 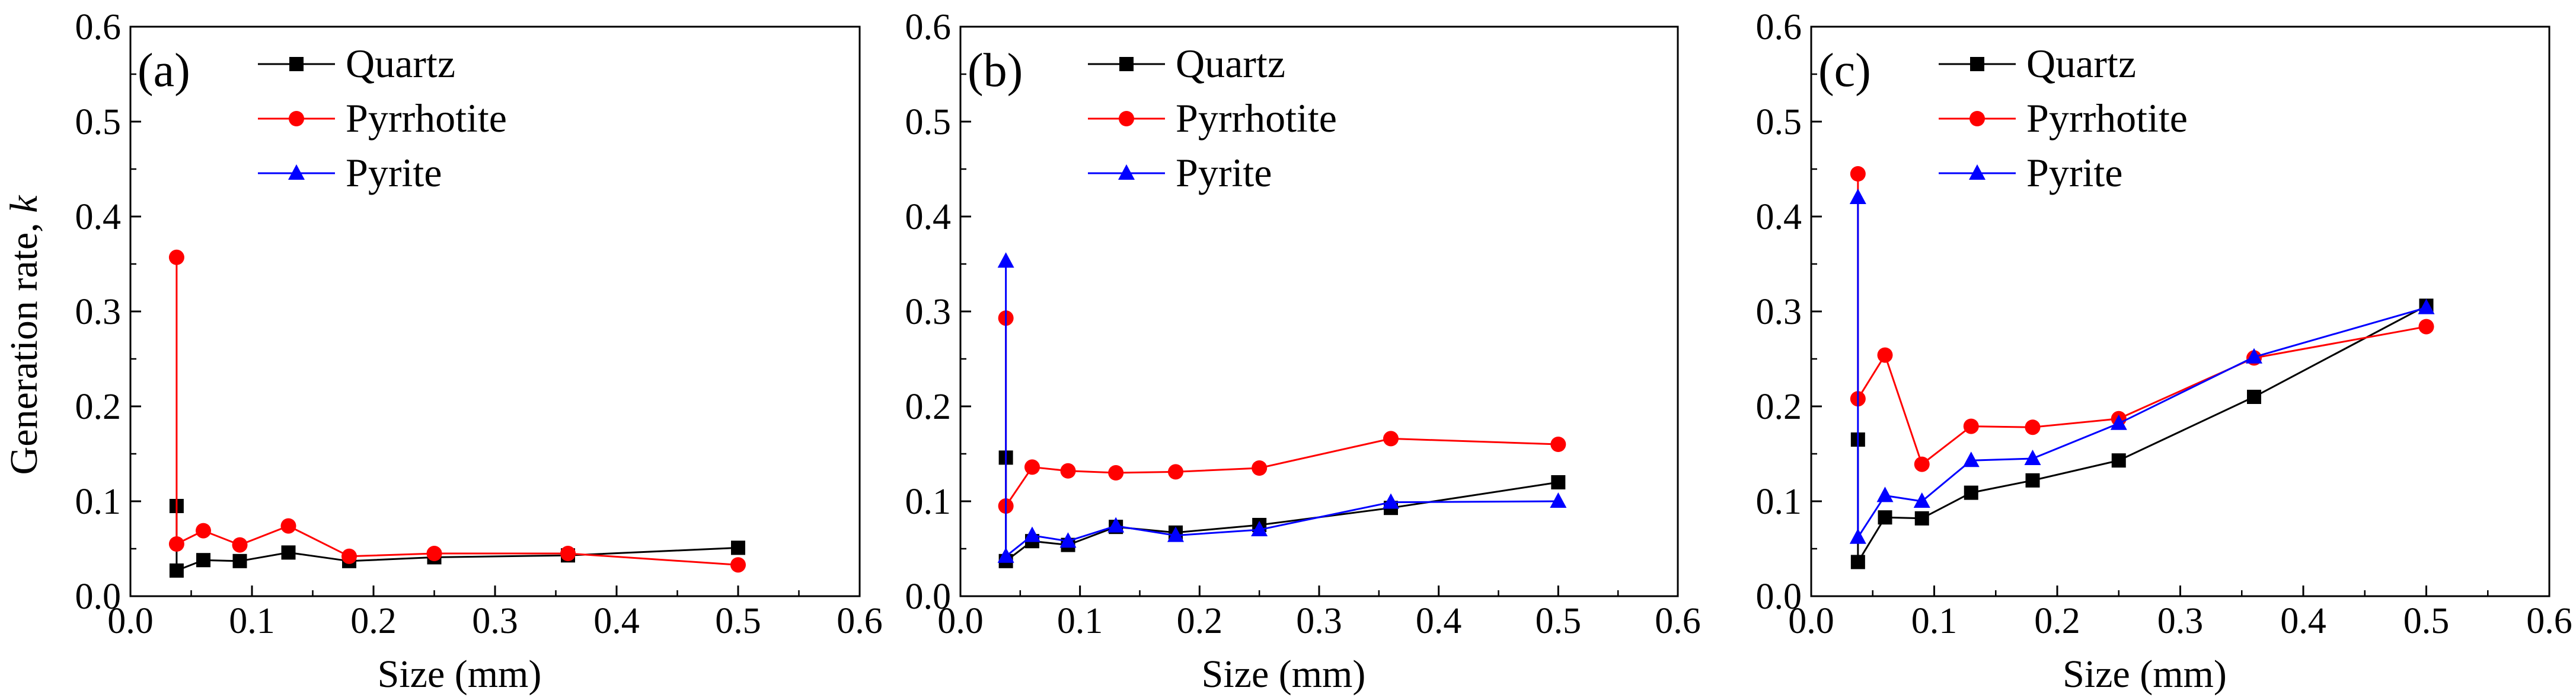 What do you see at coordinates (928, 122) in the screenshot?
I see `panel-1-y-tick-label: 0.5` at bounding box center [928, 122].